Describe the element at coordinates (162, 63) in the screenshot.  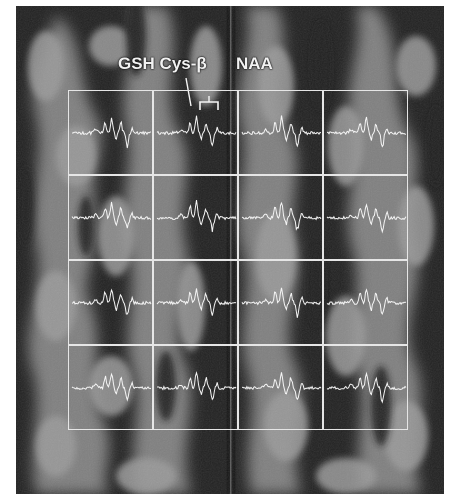
I see `gsh-cys-beta-label: GSH Cys-β` at that location.